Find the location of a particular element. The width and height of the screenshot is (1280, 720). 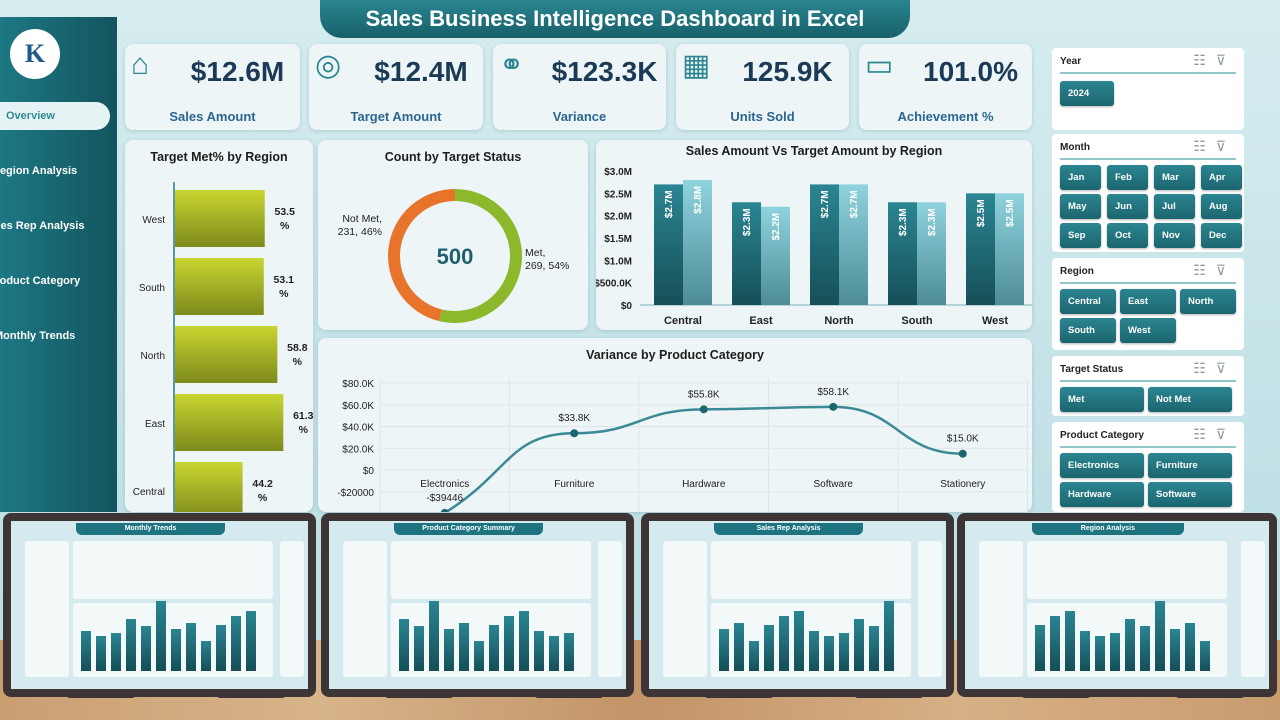

slice-label: Not Met, 231, 46% is located at coordinates (360, 225).